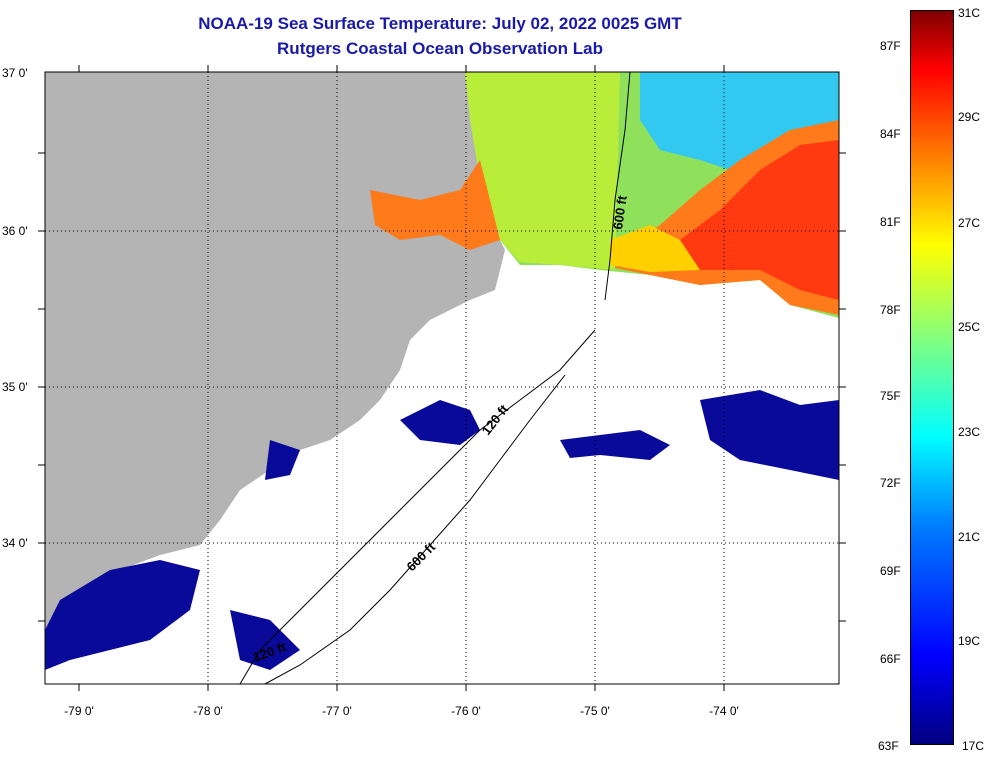 The width and height of the screenshot is (992, 761). Describe the element at coordinates (890, 46) in the screenshot. I see `colorbar-f-87: 87F` at that location.